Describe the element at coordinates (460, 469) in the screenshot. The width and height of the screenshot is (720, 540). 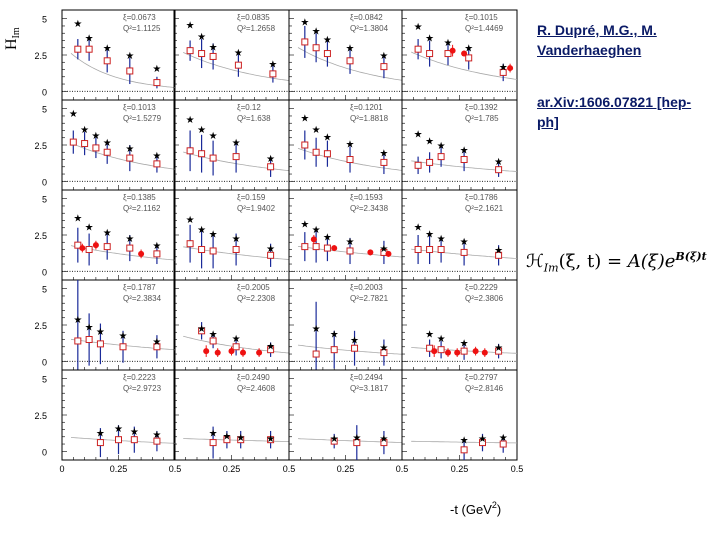
I see `x-tick-label: 0.25` at that location.